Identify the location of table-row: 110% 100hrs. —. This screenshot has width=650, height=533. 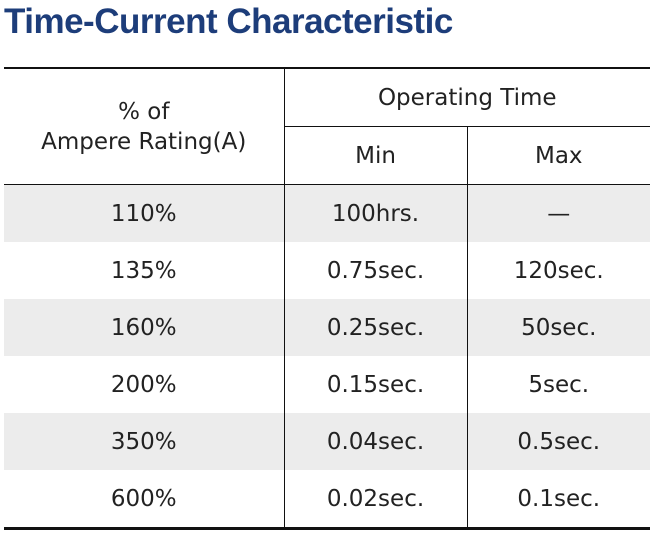
(327, 213).